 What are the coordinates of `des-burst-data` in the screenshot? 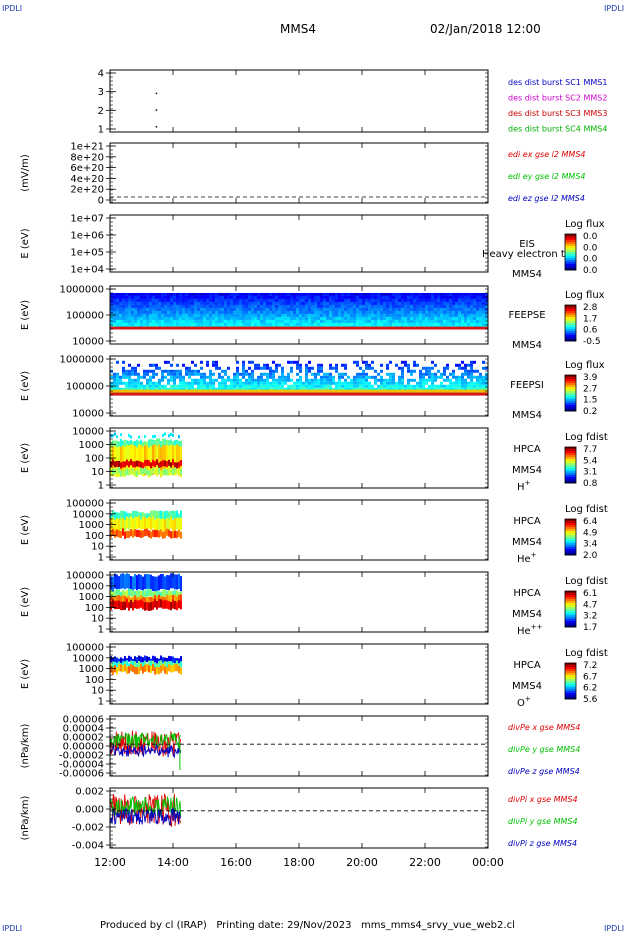 It's located at (156, 110).